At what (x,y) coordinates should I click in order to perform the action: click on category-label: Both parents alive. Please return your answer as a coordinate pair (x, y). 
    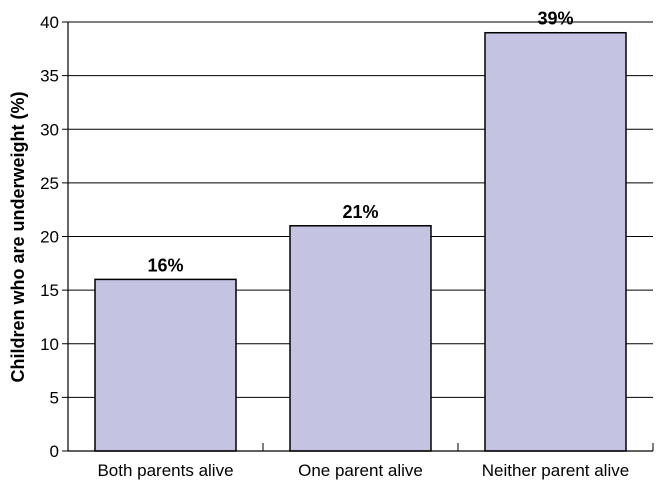
    Looking at the image, I should click on (165, 470).